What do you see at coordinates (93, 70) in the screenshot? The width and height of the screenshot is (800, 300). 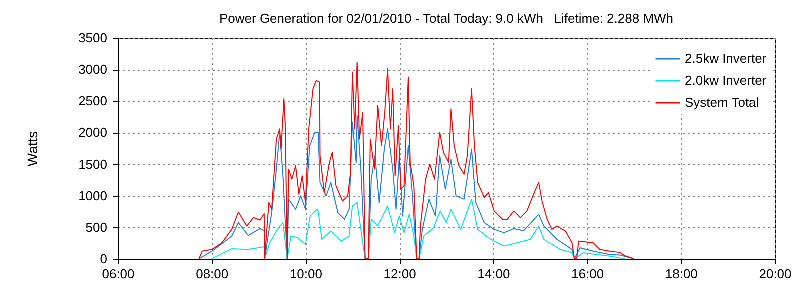 I see `y-tick-label: 3000` at bounding box center [93, 70].